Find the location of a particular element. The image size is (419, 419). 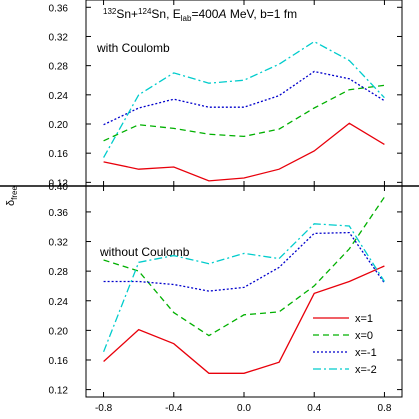

legend-label-x=1: x=1 is located at coordinates (364, 319).